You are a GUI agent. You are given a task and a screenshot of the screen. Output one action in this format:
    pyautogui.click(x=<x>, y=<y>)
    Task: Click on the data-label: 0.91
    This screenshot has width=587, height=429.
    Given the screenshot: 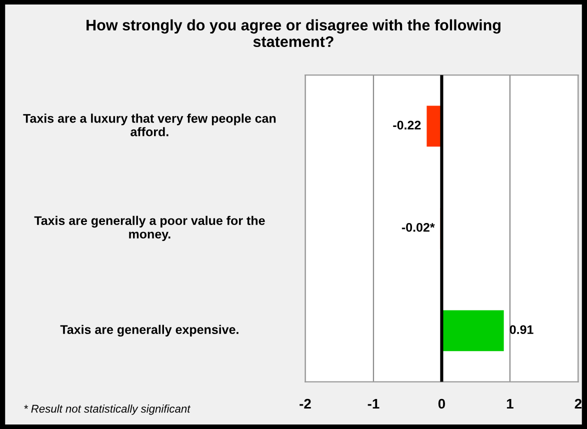 What is the action you would take?
    pyautogui.click(x=522, y=329)
    